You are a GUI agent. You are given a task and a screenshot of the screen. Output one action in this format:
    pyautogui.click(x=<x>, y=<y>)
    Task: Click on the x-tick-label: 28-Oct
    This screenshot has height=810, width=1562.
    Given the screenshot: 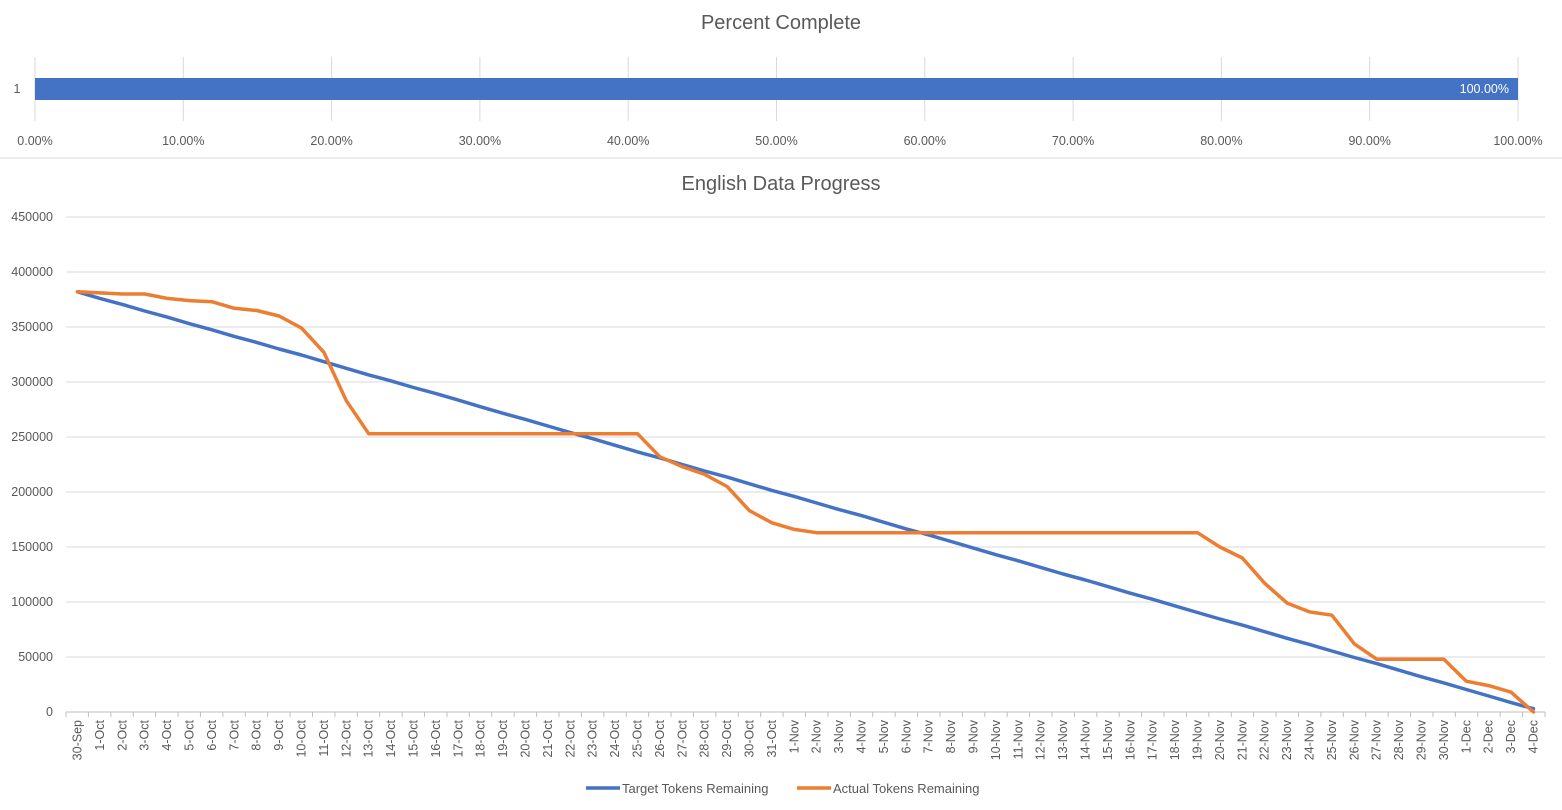 What is the action you would take?
    pyautogui.click(x=705, y=738)
    